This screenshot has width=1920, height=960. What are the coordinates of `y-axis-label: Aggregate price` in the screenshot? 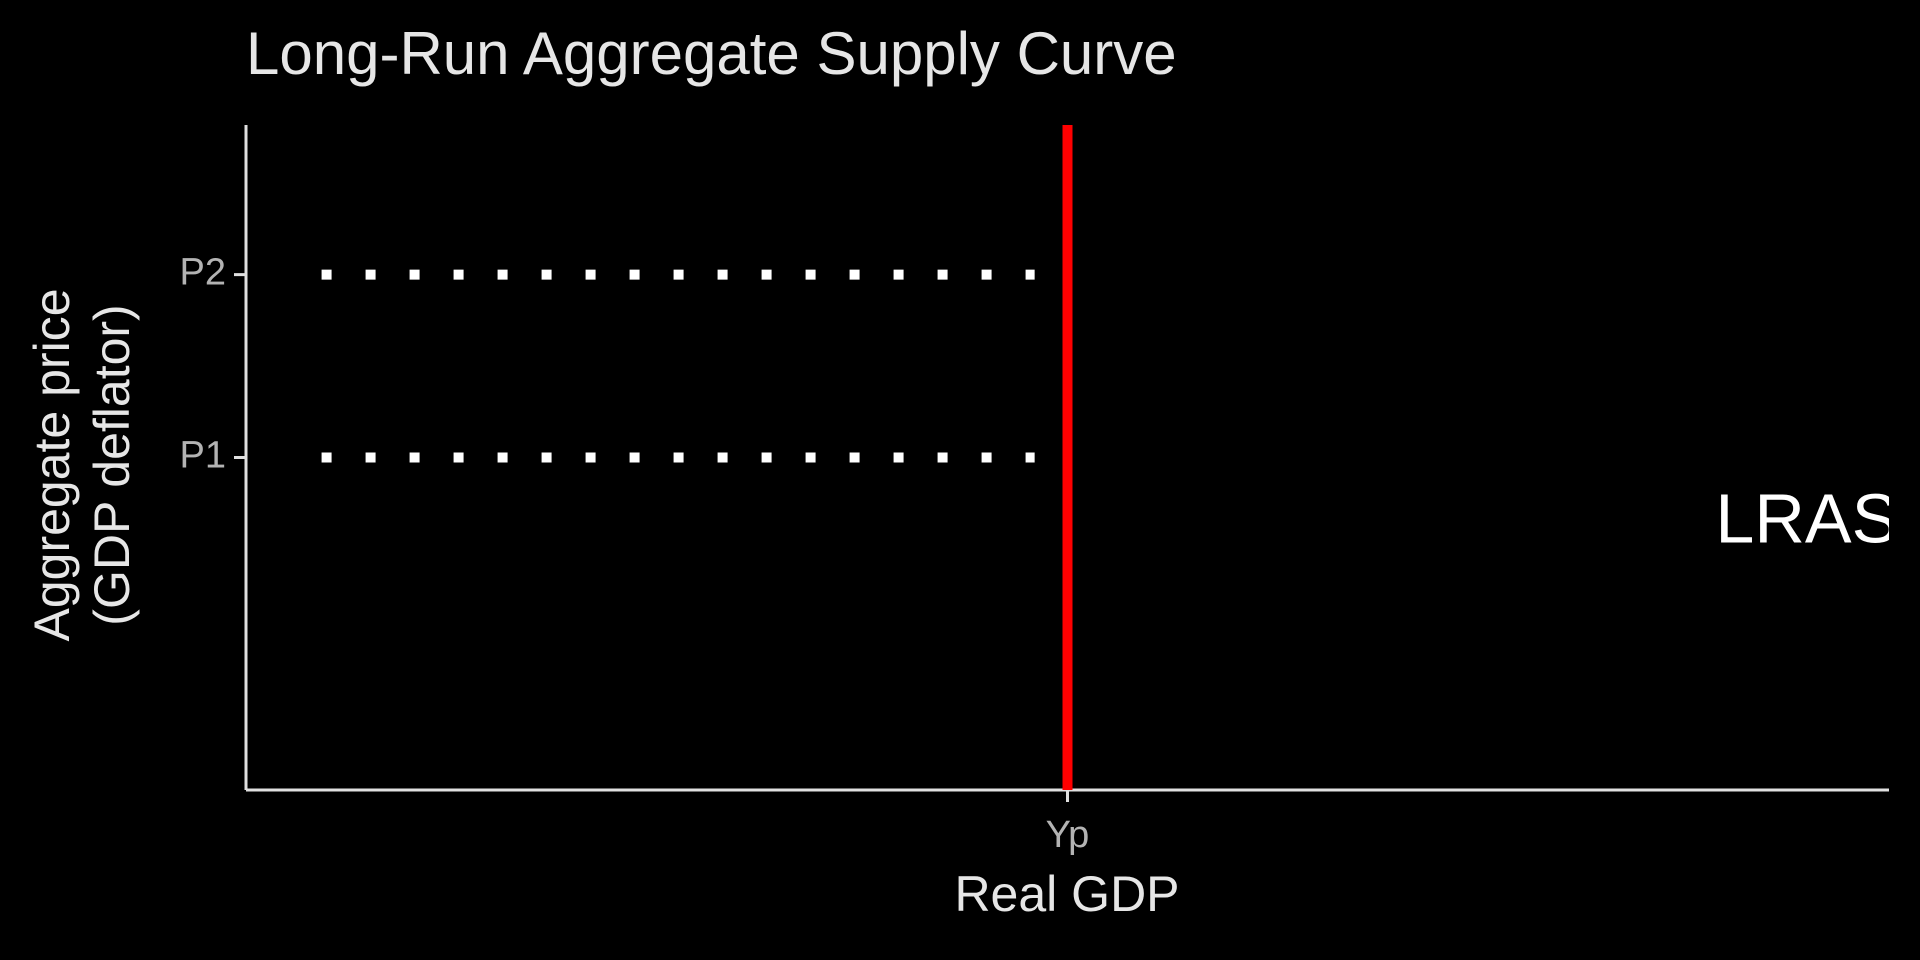 It's located at (52, 464).